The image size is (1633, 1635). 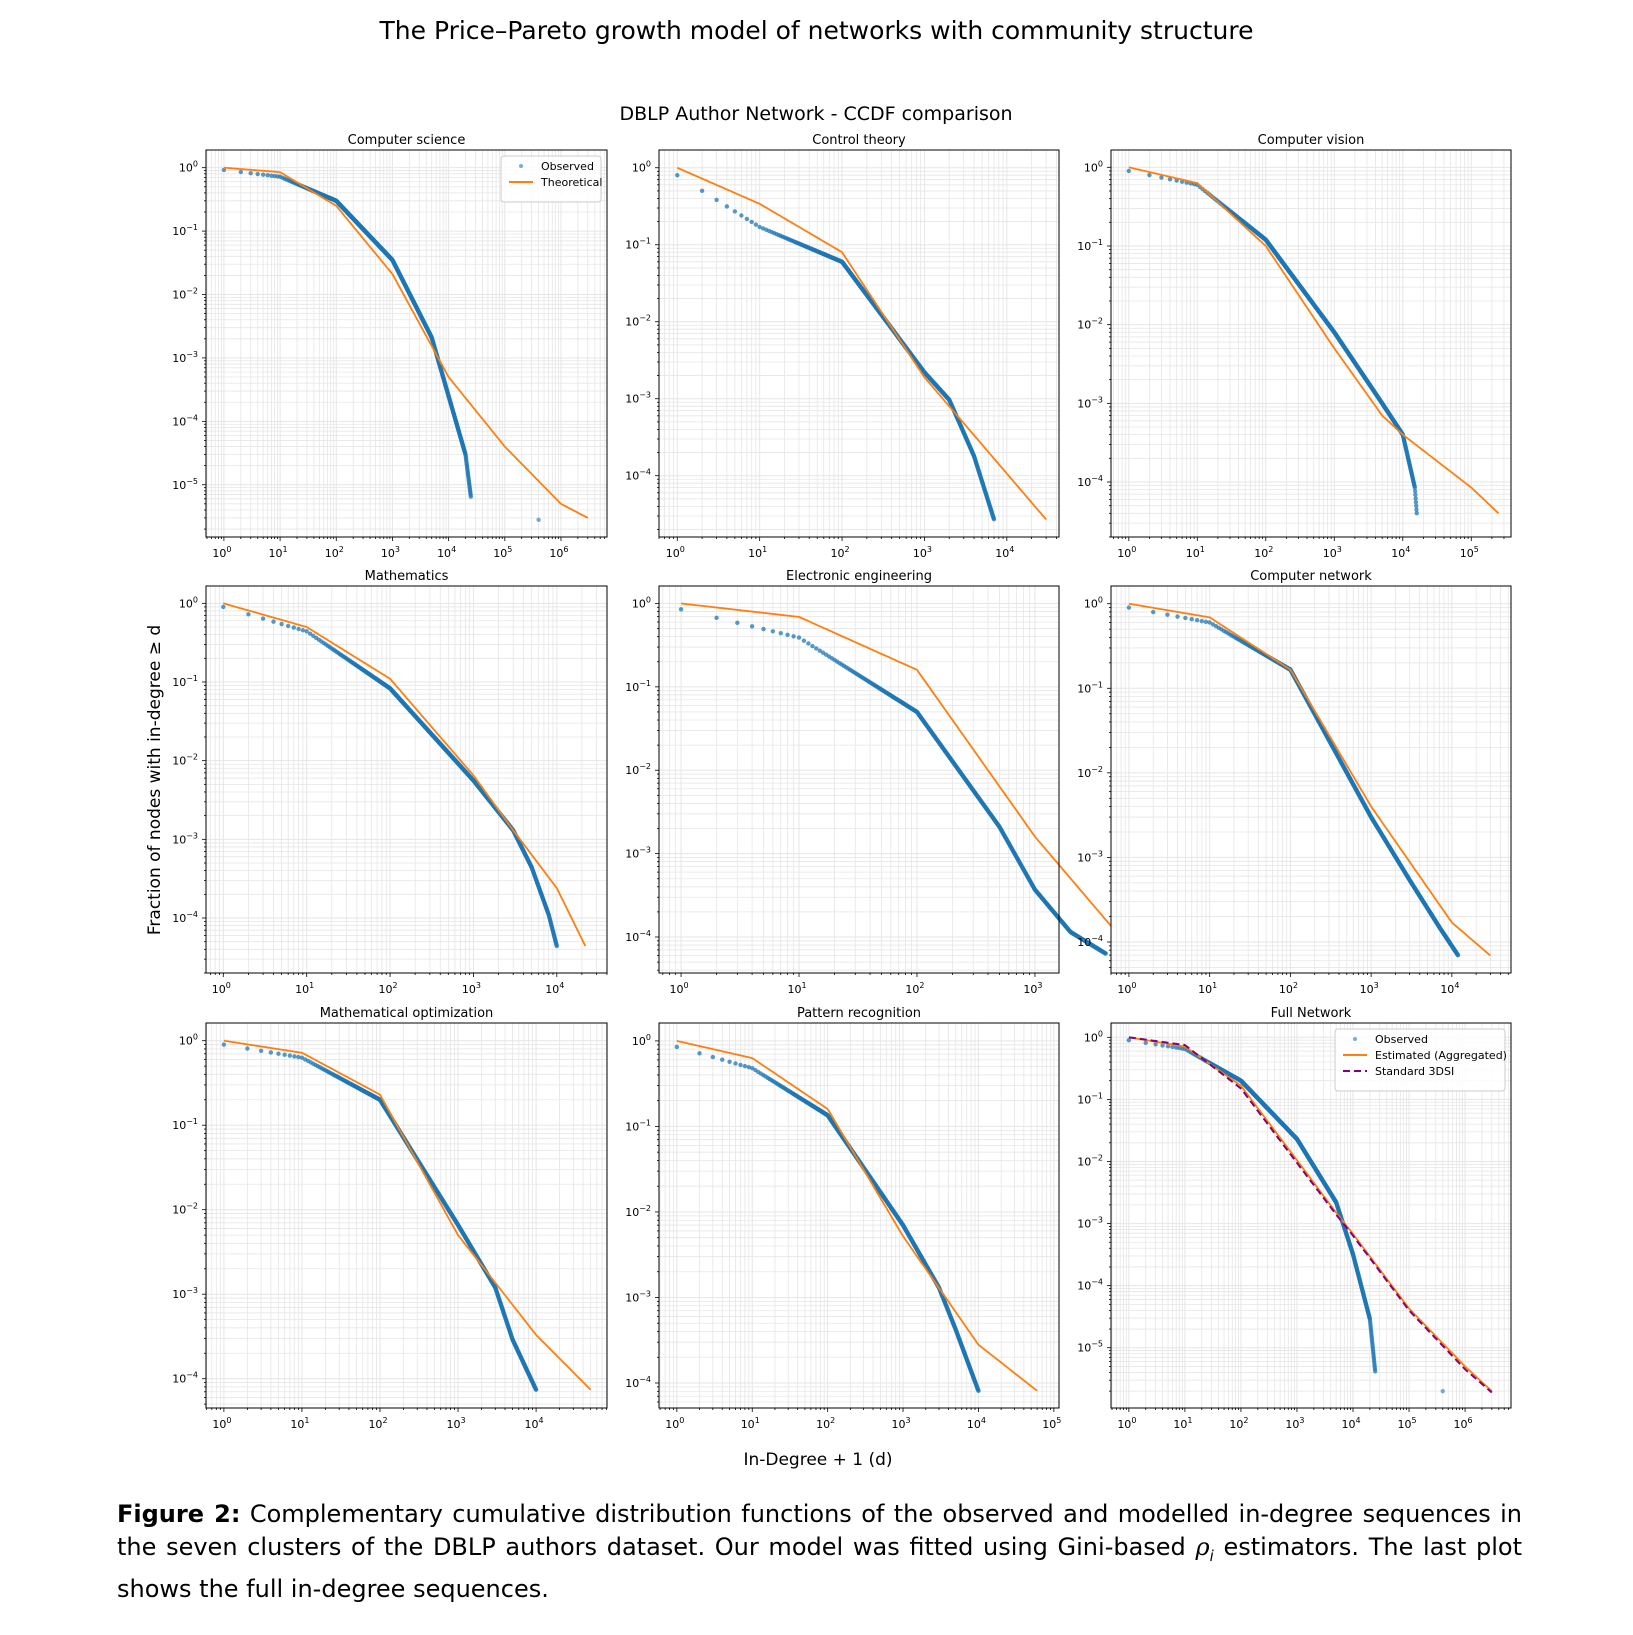 What do you see at coordinates (334, 552) in the screenshot?
I see `x-tick-label: 10²` at bounding box center [334, 552].